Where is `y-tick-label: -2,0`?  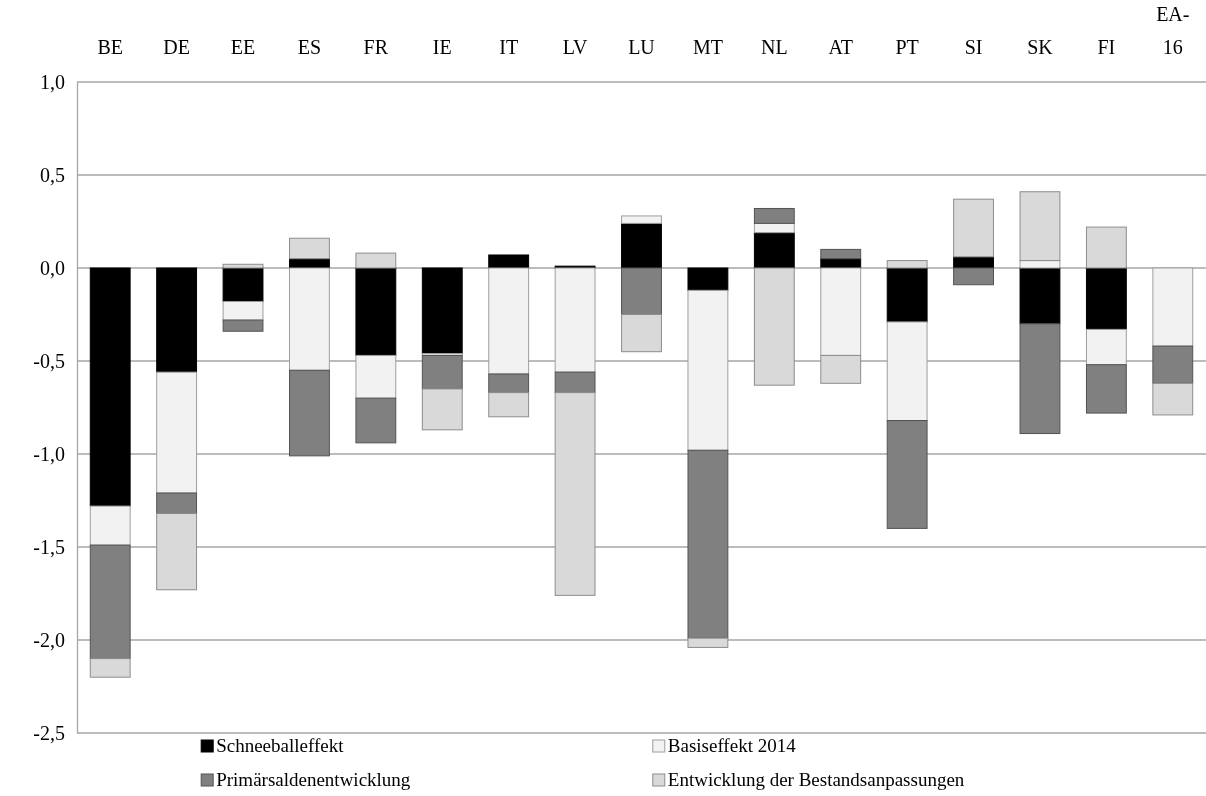
y-tick-label: -2,0 is located at coordinates (49, 639).